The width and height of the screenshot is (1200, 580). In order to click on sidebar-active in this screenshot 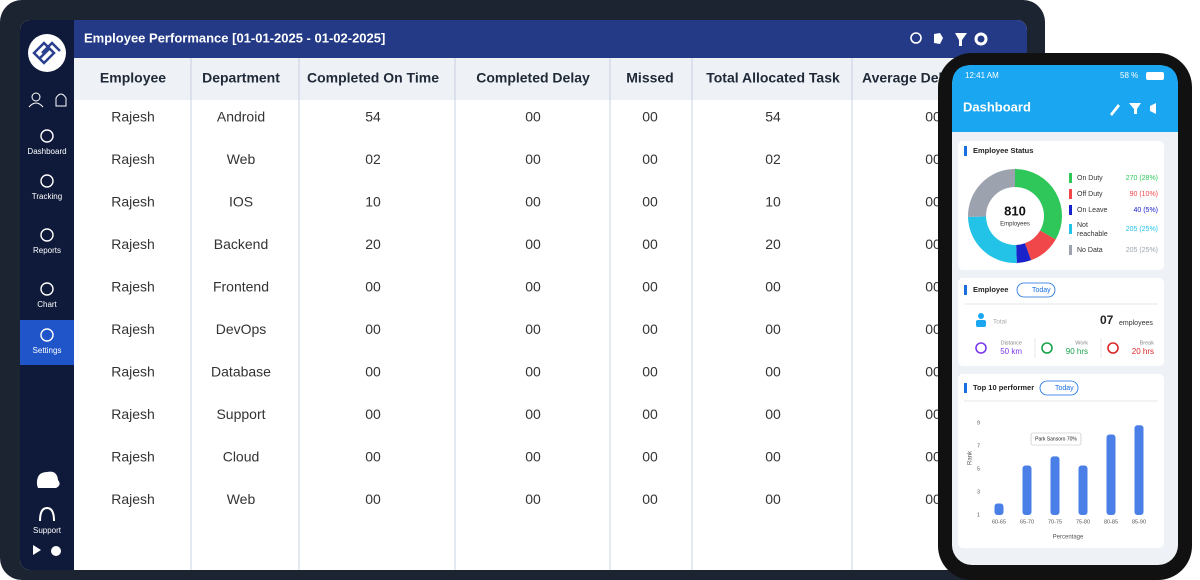, I will do `click(47, 342)`.